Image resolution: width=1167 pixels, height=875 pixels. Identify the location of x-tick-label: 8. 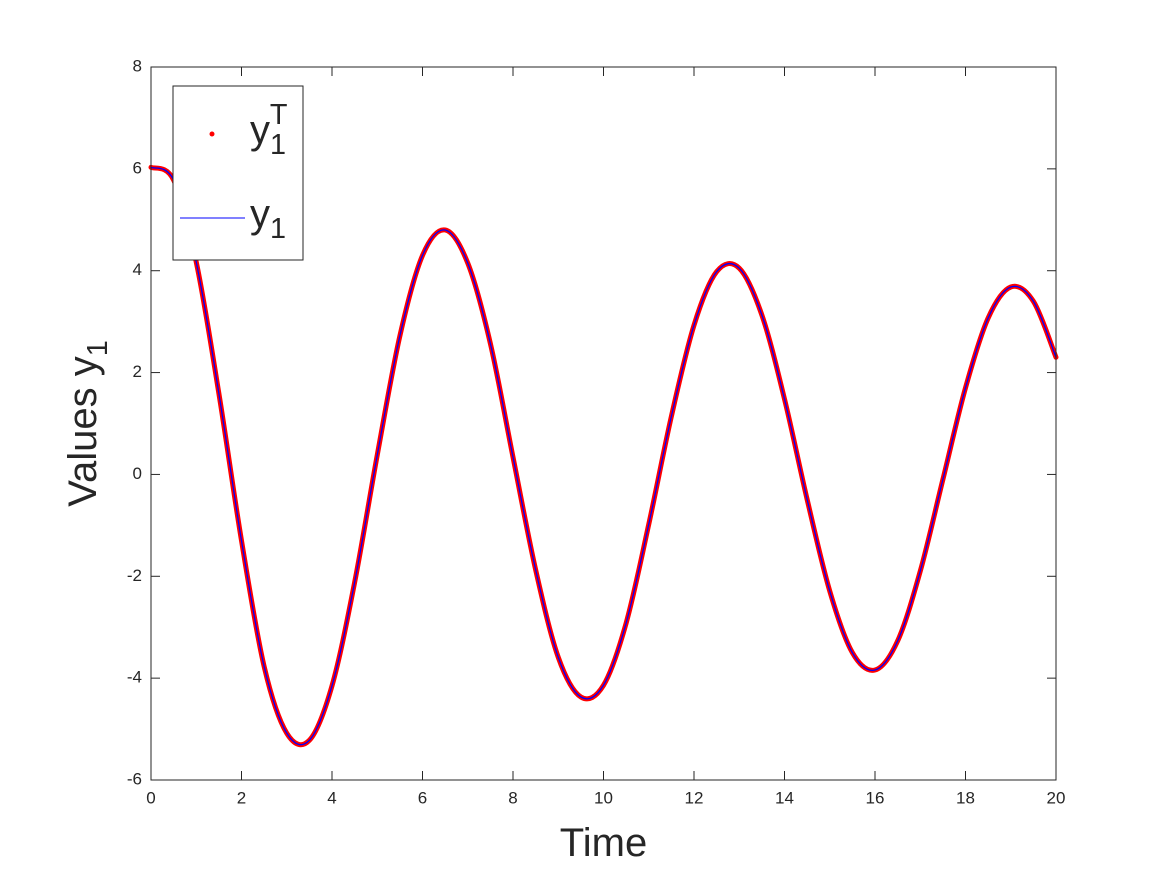
(512, 797).